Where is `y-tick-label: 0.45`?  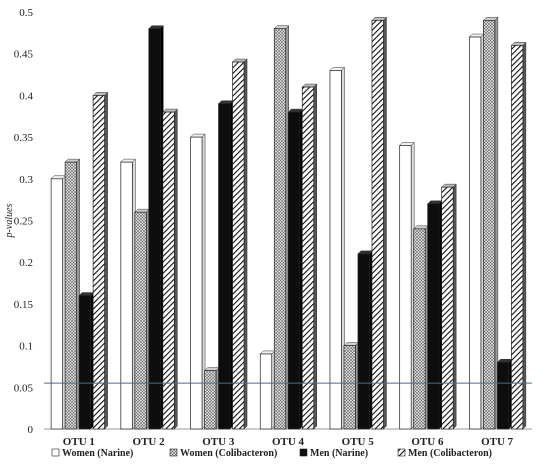 y-tick-label: 0.45 is located at coordinates (24, 55).